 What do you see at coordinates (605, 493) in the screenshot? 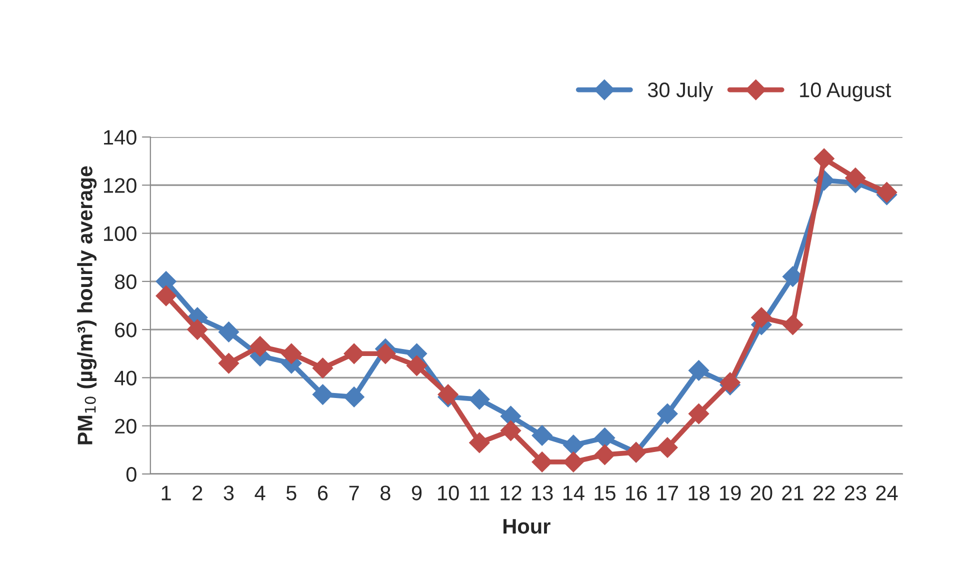
I see `x-tick-label: 15` at bounding box center [605, 493].